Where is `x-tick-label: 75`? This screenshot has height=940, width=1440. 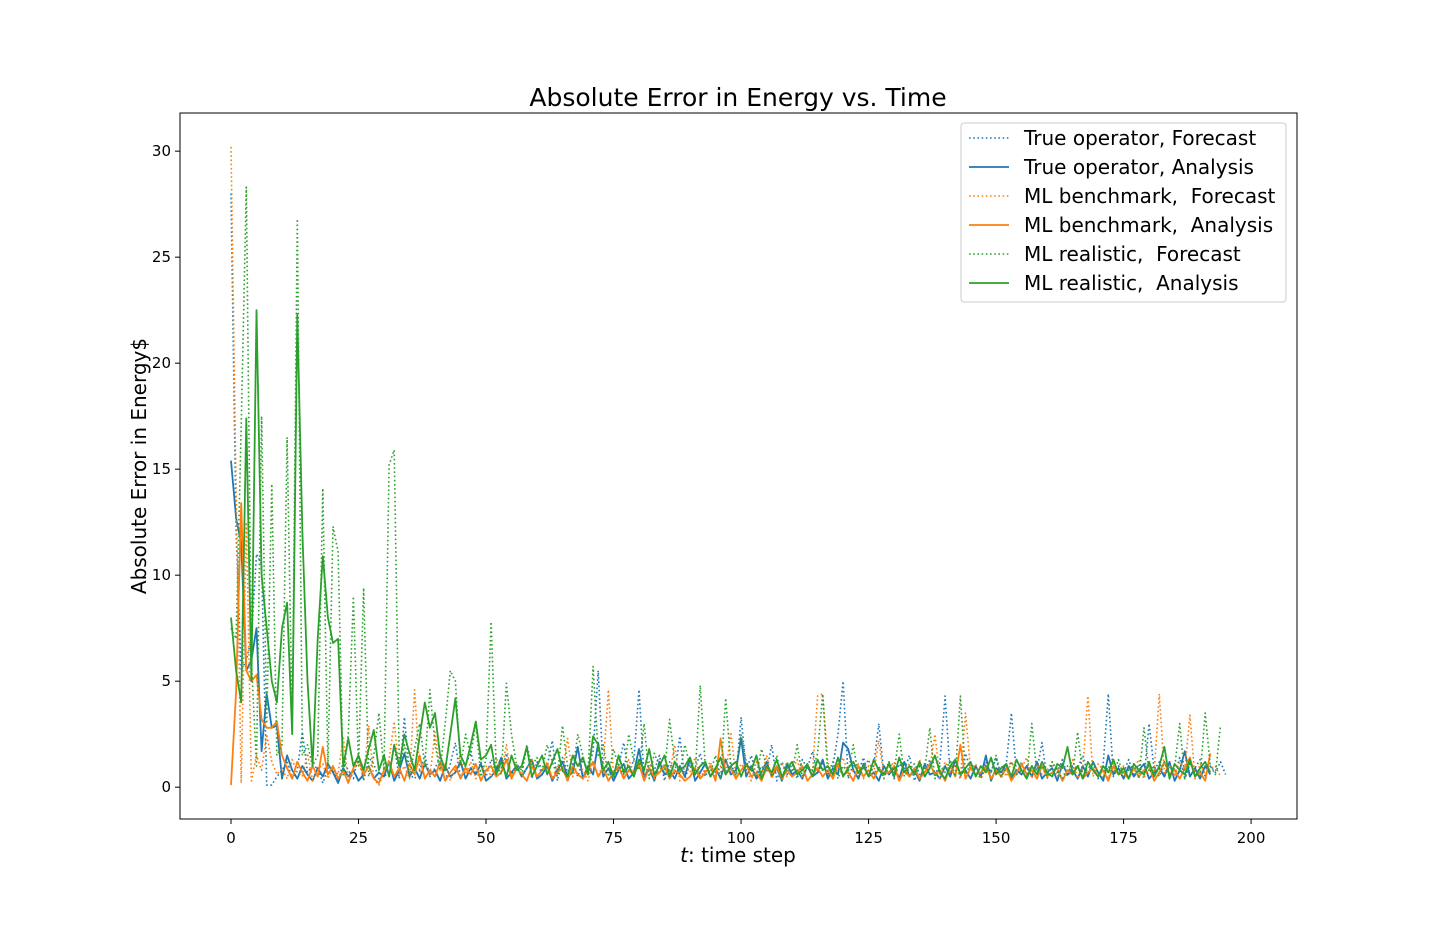
x-tick-label: 75 is located at coordinates (613, 838).